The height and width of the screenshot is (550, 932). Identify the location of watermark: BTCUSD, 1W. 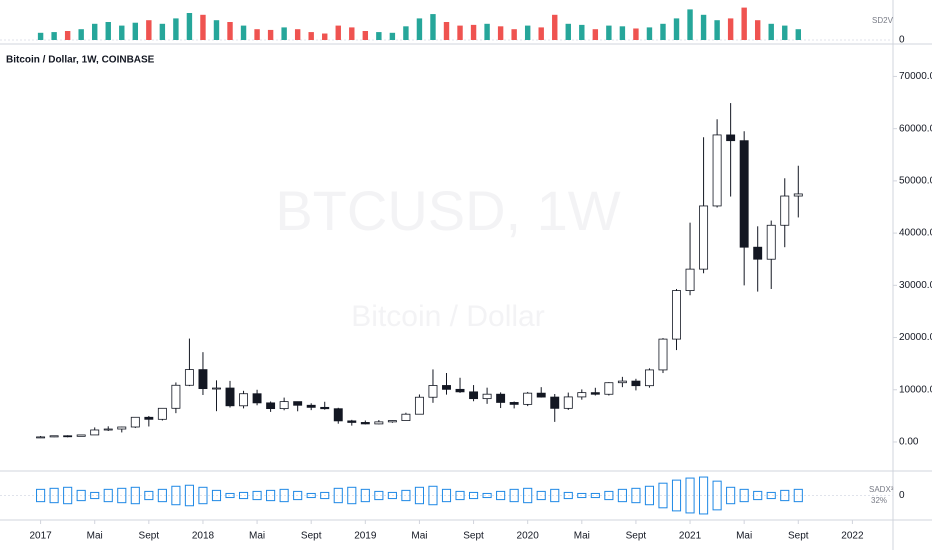
(447, 210).